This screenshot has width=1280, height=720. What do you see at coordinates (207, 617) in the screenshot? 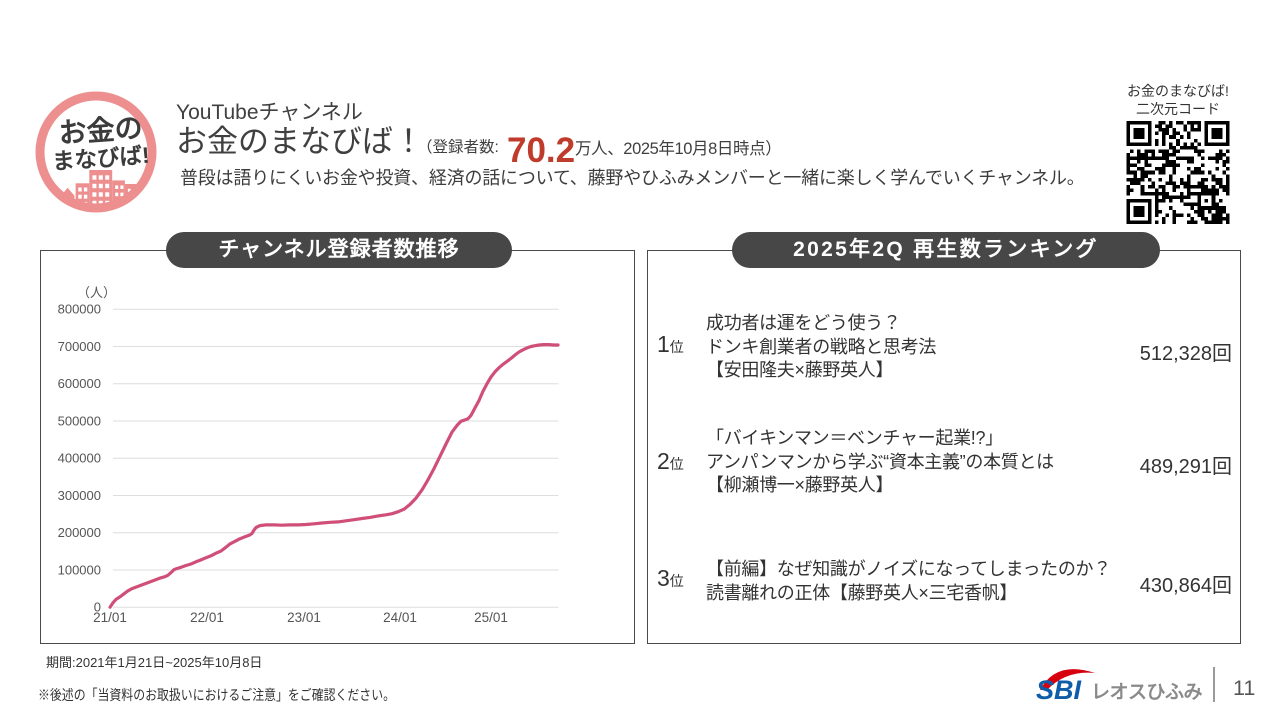
I see `svg-text: 22/01` at bounding box center [207, 617].